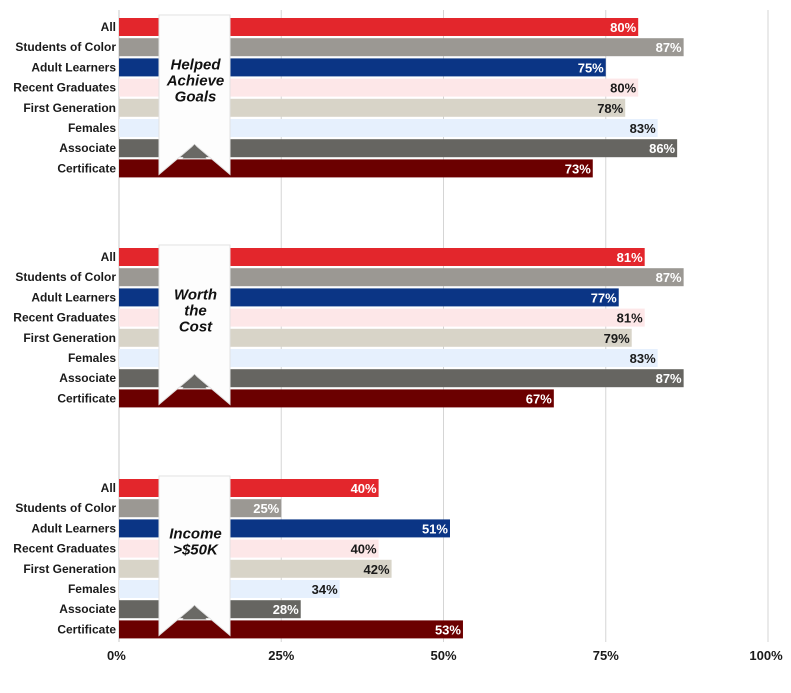  I want to click on value-label: 42%, so click(377, 569).